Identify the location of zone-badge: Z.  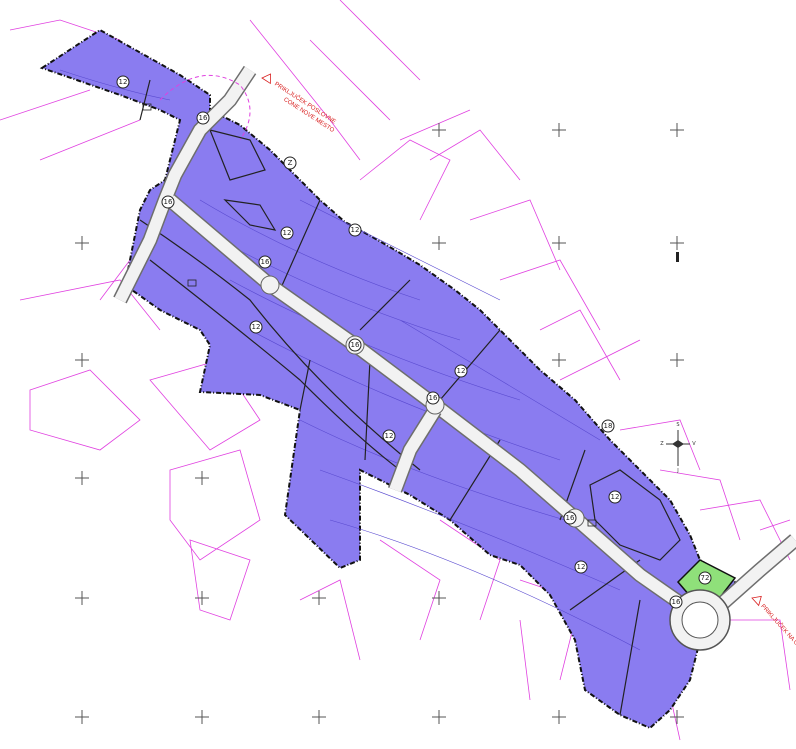
(290, 163).